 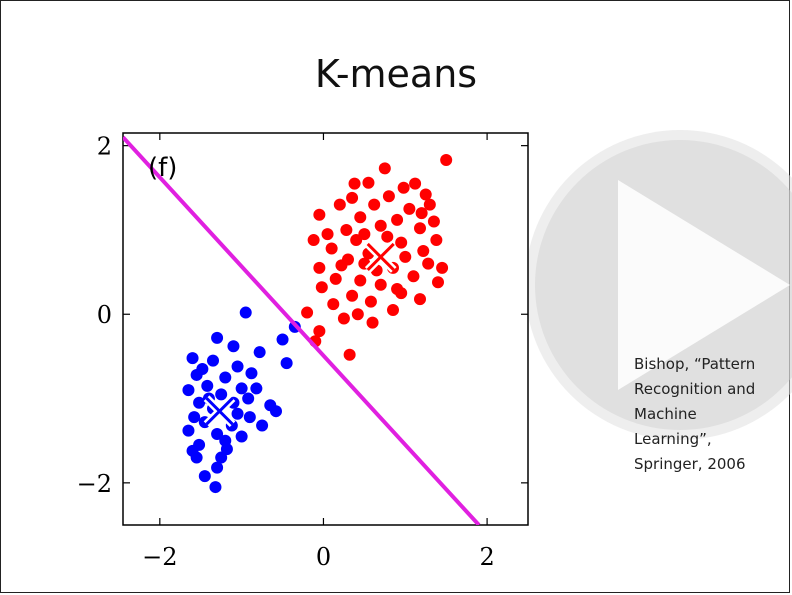 I want to click on x-tick-label: 2, so click(x=486, y=557).